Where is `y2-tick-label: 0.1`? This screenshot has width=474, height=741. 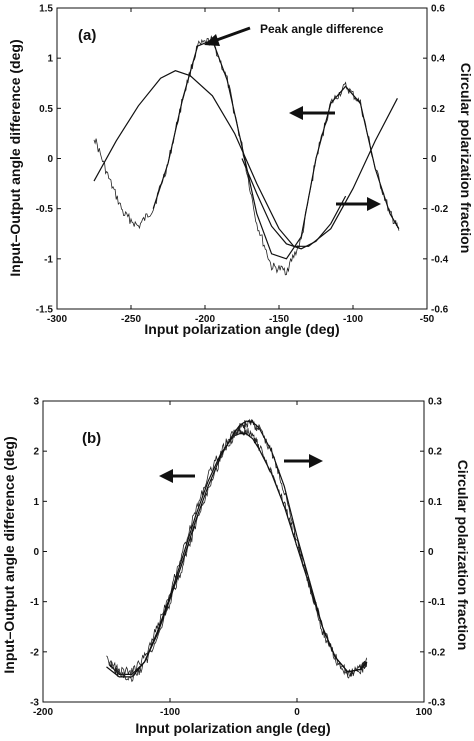 y2-tick-label: 0.1 is located at coordinates (435, 502).